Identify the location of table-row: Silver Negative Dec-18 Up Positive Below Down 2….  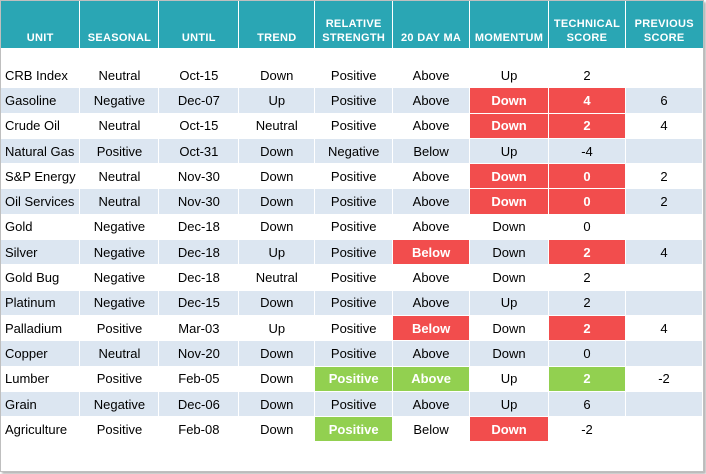
(352, 252).